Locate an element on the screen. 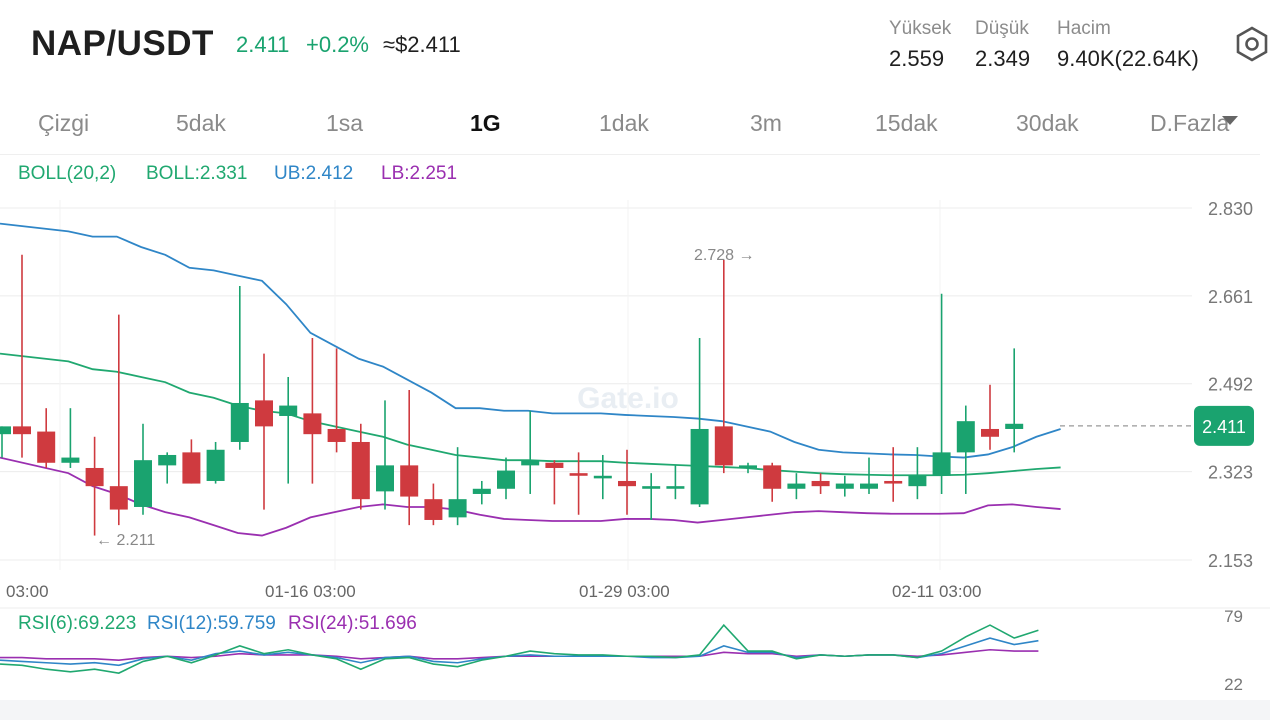 Image resolution: width=1270 pixels, height=720 pixels. y-tick-label: 2.661 is located at coordinates (1230, 297).